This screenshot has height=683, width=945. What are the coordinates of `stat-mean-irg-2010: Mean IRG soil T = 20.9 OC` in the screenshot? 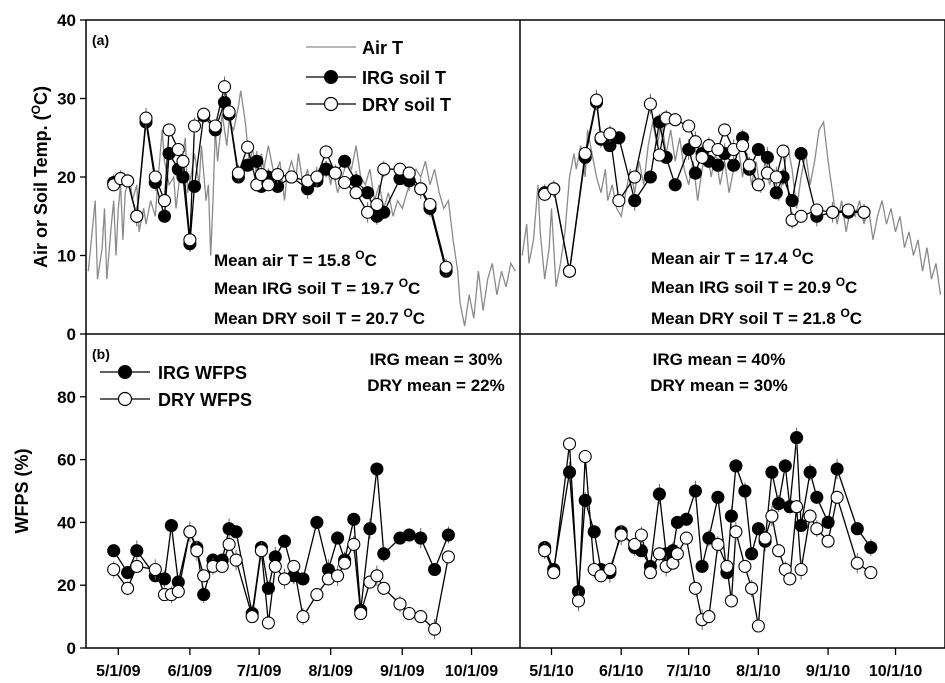 It's located at (754, 286).